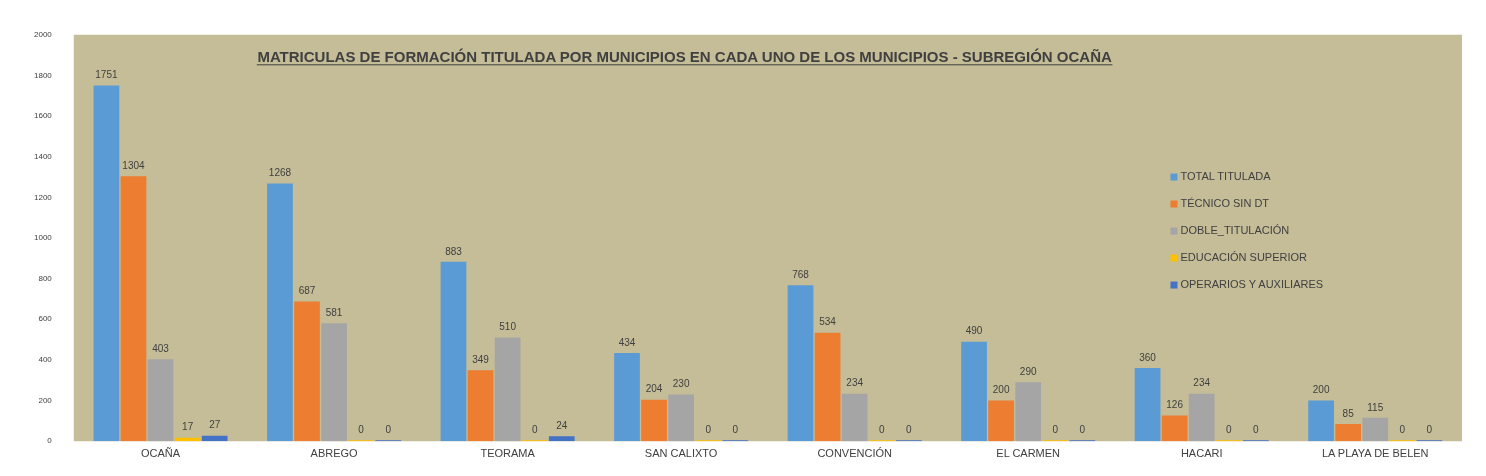 This screenshot has height=476, width=1486. Describe the element at coordinates (562, 426) in the screenshot. I see `data-label: 24` at that location.